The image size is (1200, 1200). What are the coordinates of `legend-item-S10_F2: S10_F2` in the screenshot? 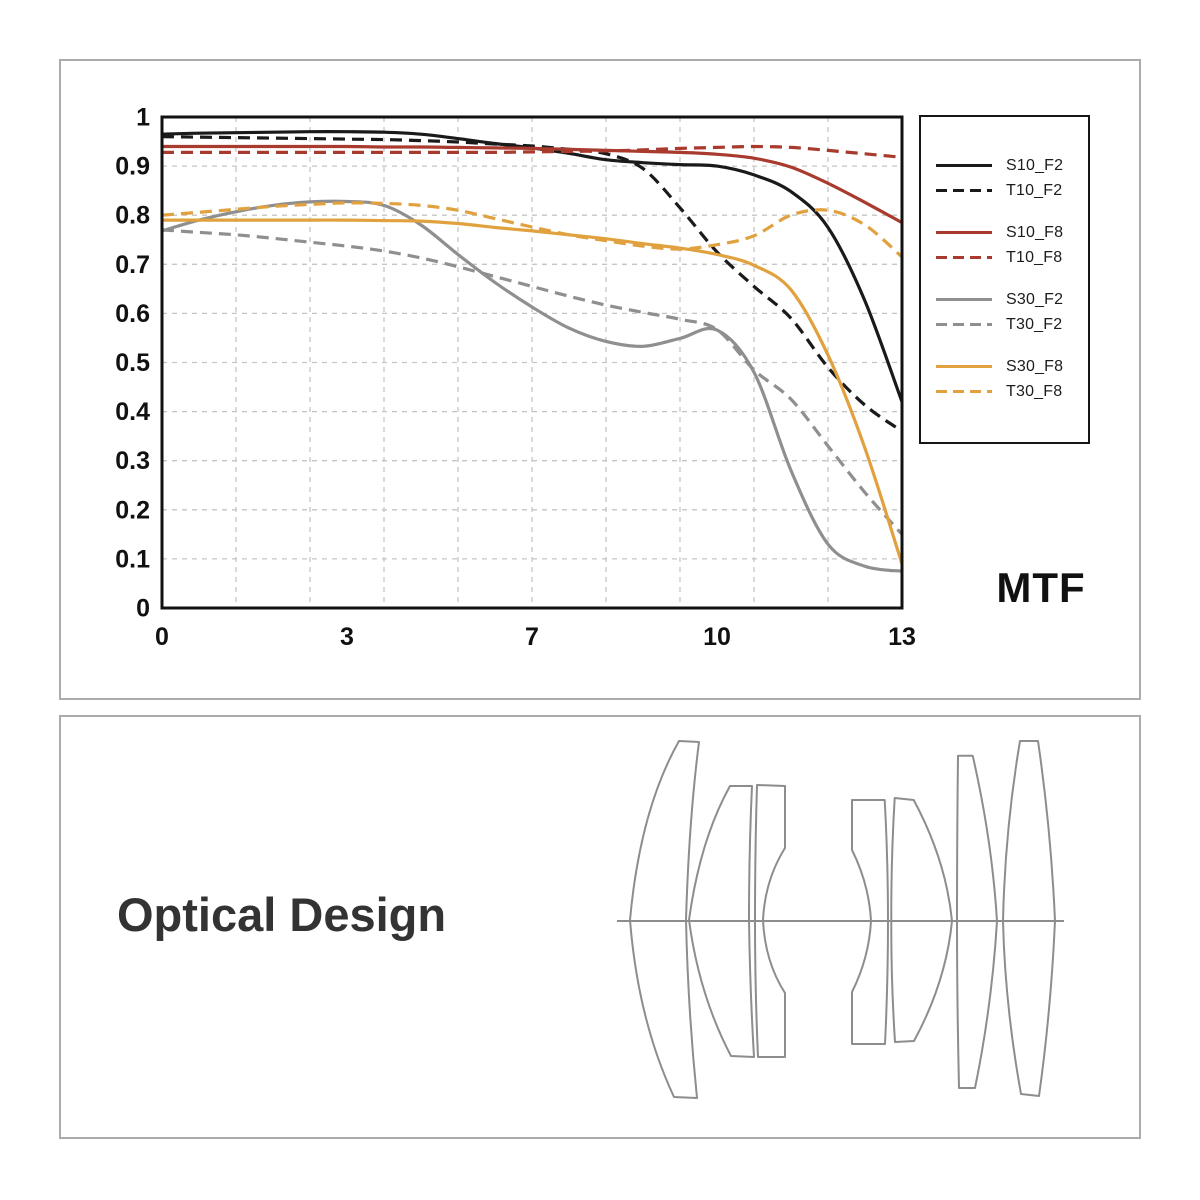 It's located at (1012, 165).